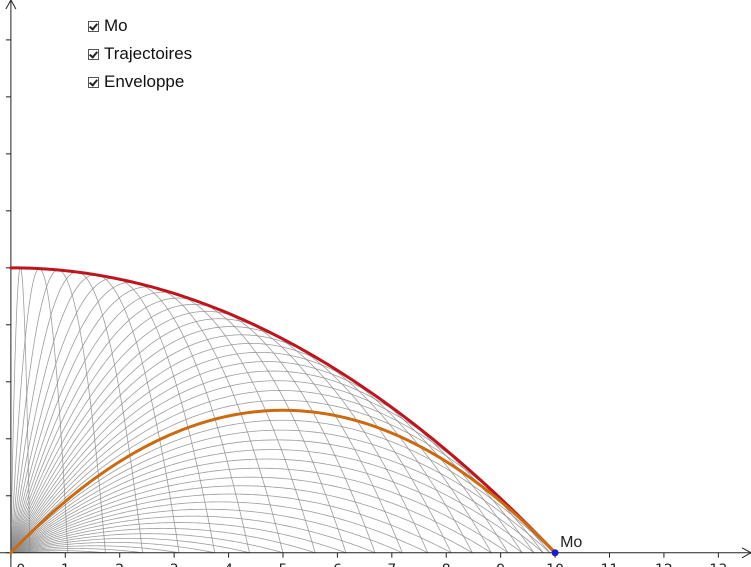  I want to click on checkbox-enveloppe-label: Enveloppe, so click(144, 81).